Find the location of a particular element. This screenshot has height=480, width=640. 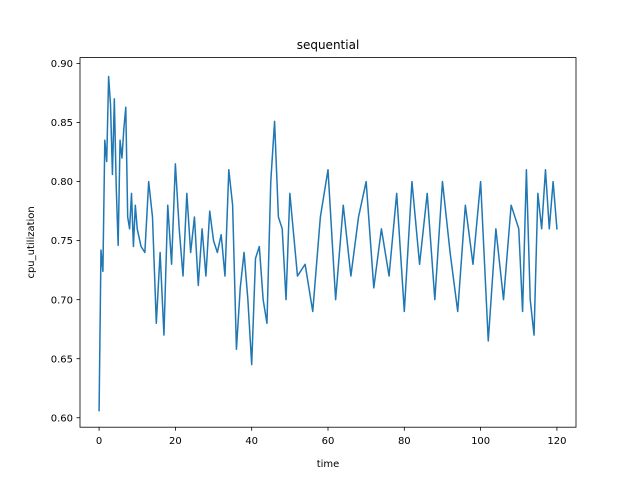

x-axis: 0 20 40 60 80 100 120 is located at coordinates (331, 437).